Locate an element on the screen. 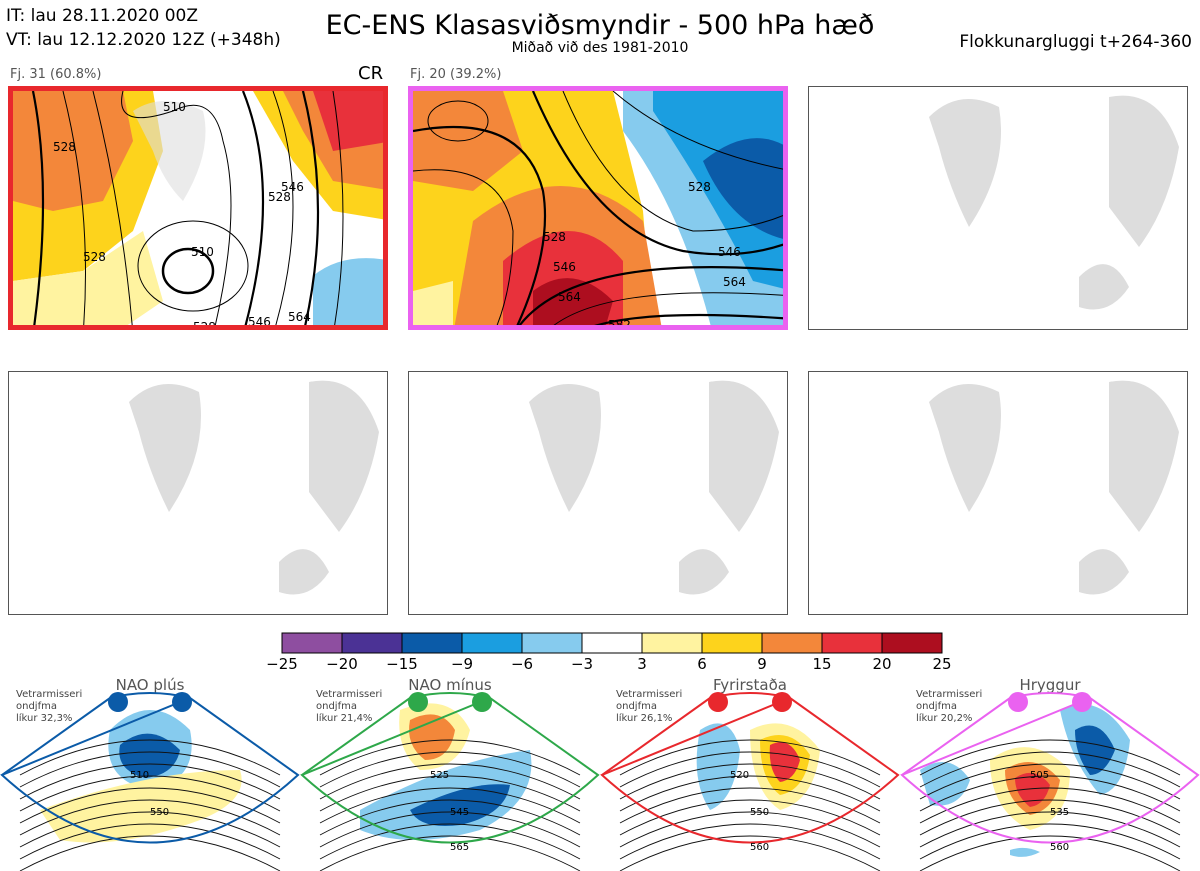 Image resolution: width=1200 pixels, height=871 pixels. contour-label: 545 is located at coordinates (459, 812).